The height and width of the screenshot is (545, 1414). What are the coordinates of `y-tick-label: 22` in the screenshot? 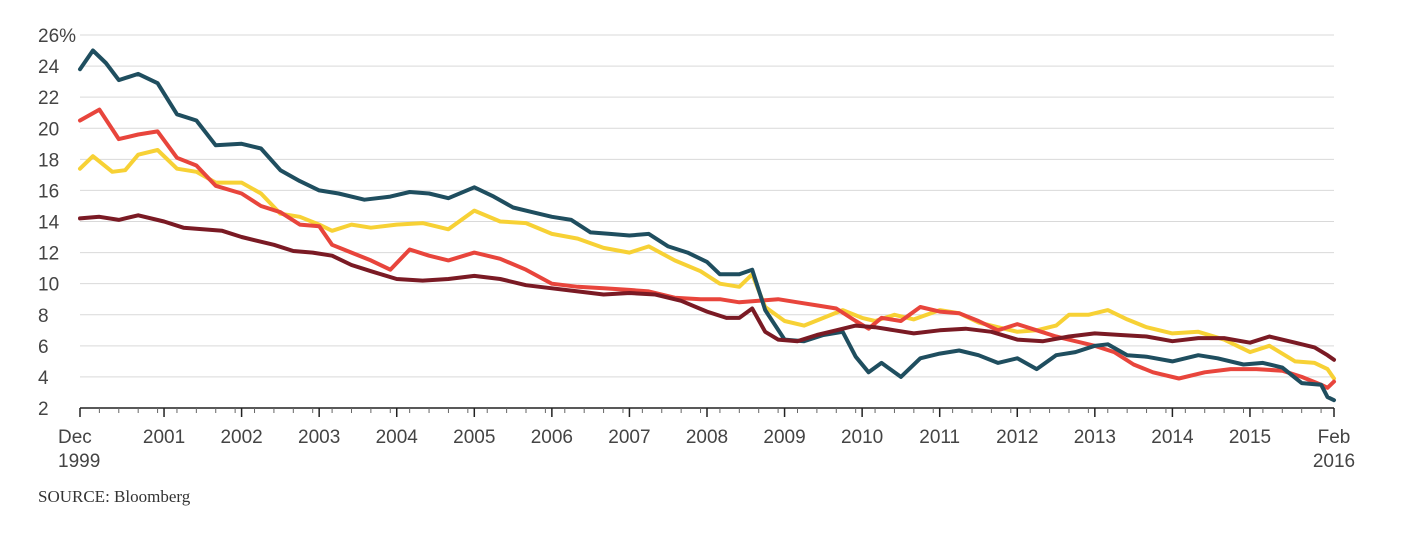 It's located at (48, 98).